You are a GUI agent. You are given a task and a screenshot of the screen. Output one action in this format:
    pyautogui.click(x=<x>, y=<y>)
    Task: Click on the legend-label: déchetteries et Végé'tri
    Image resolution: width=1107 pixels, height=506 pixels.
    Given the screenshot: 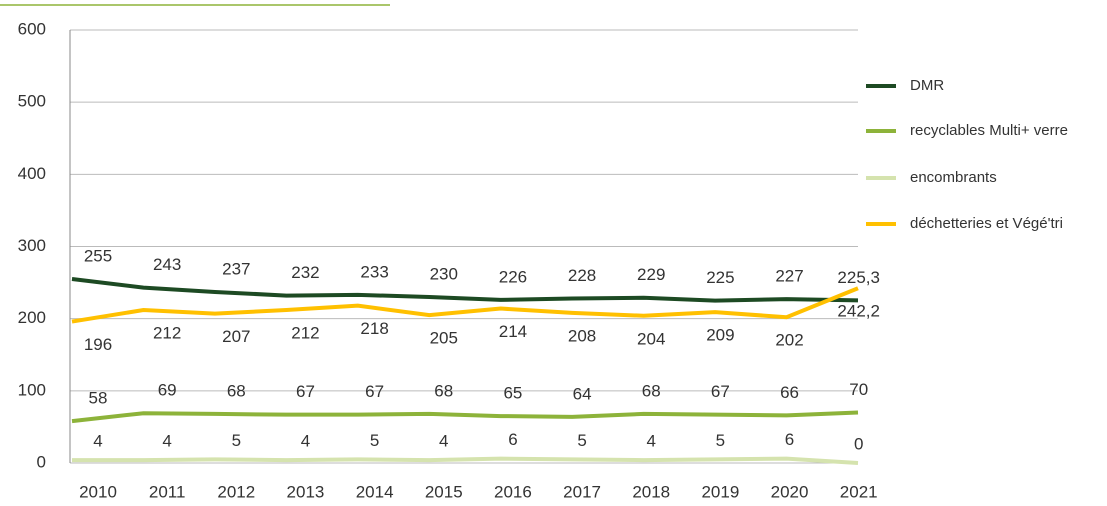 What is the action you would take?
    pyautogui.click(x=986, y=223)
    